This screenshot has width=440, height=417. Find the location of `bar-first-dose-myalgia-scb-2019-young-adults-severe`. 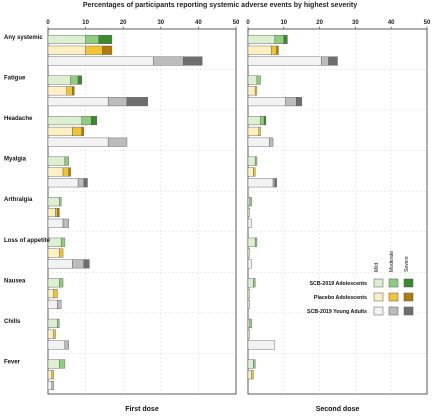

bar-first-dose-myalgia-scb-2019-young-adults-severe is located at coordinates (85, 183).